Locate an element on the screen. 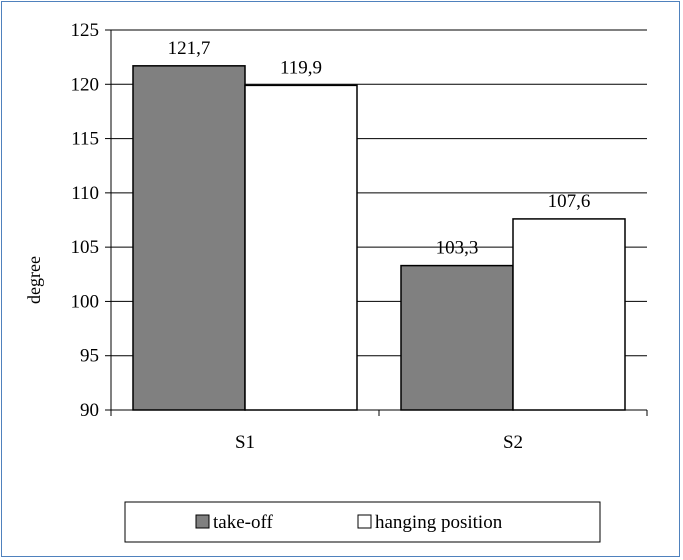 The width and height of the screenshot is (683, 560). legend: take-off hanging position is located at coordinates (362, 522).